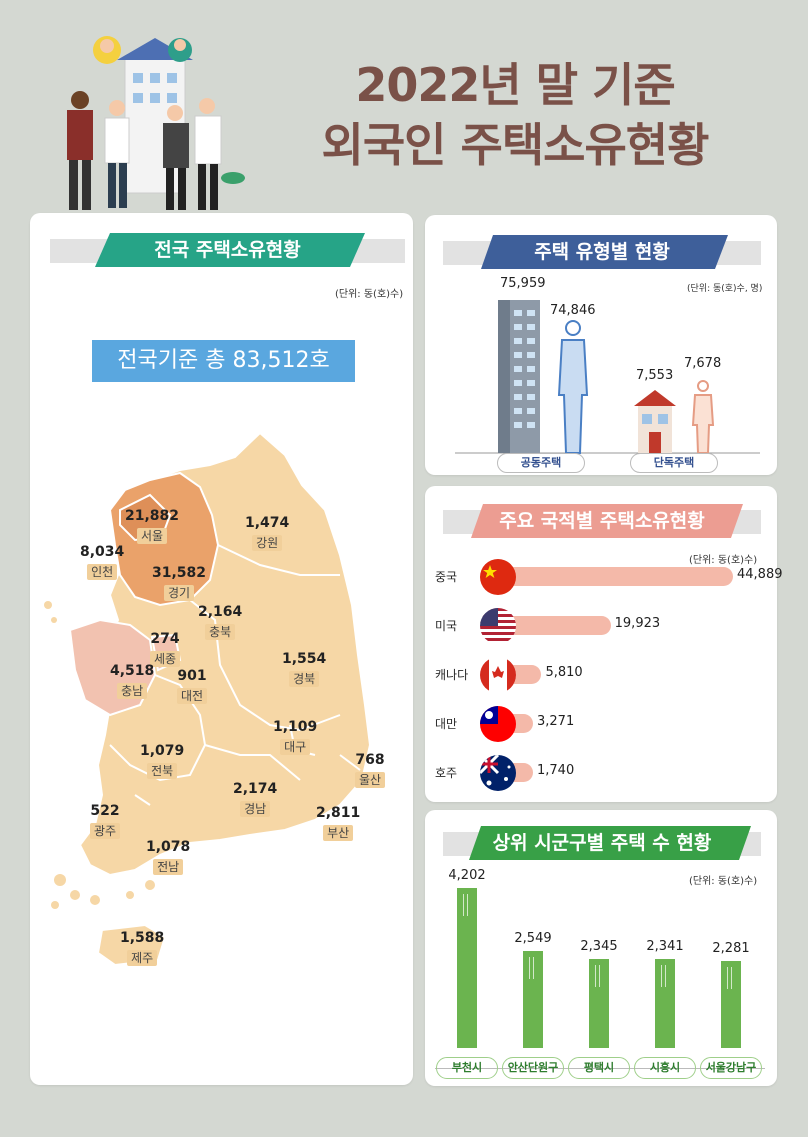 This screenshot has width=808, height=1137. I want to click on nationality-row: 대만 3,271, so click(605, 724).